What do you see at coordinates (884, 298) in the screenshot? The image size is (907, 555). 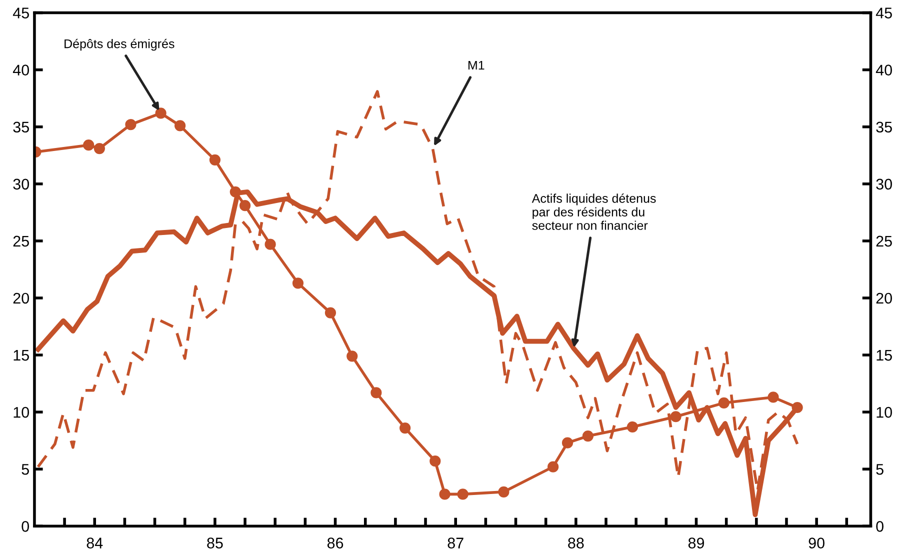 I see `y2-tick-label: 20` at bounding box center [884, 298].